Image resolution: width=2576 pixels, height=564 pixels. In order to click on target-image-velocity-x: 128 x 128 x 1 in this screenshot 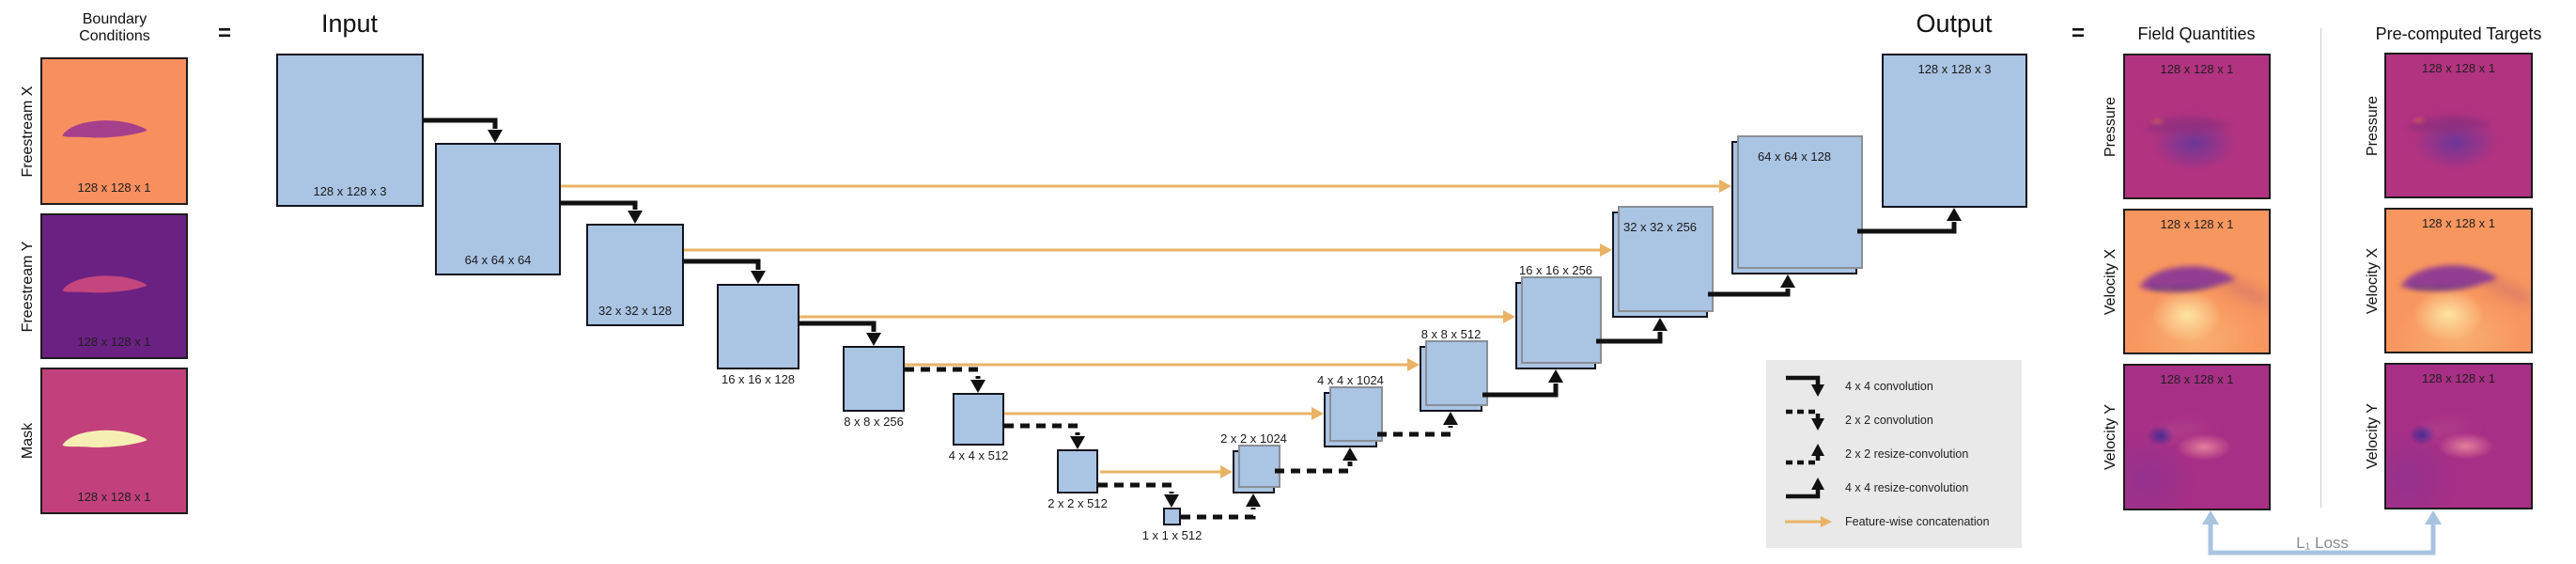, I will do `click(2458, 280)`.